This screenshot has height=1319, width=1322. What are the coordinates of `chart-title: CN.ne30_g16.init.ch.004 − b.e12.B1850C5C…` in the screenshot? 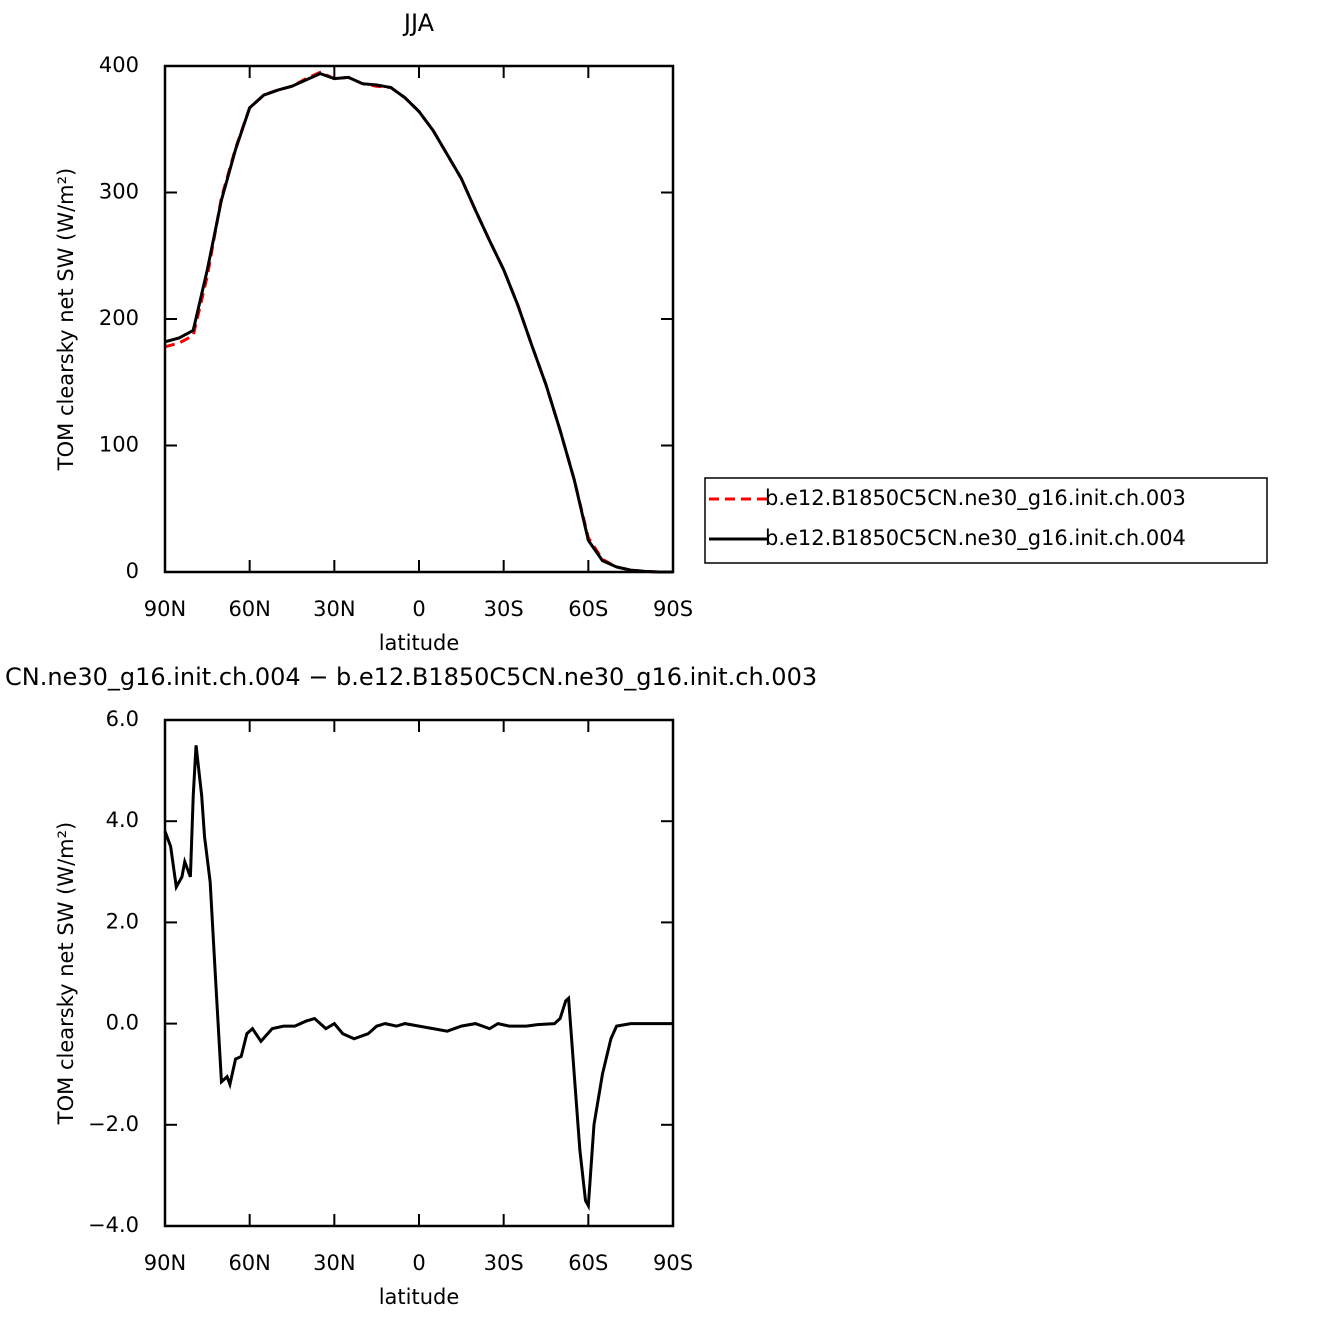 It's located at (411, 677).